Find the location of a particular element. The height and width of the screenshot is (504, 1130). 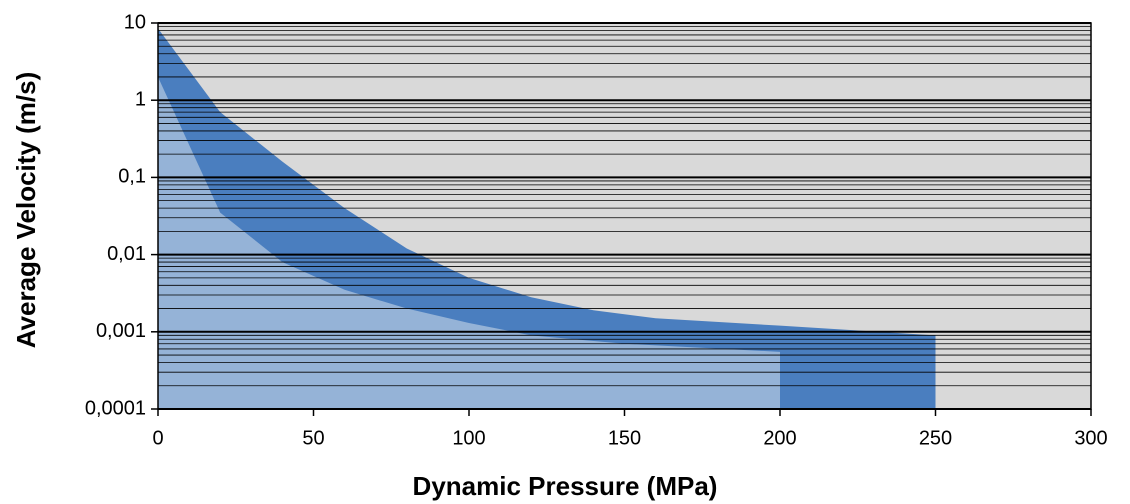

y-tick-label: 0,01 is located at coordinates (126, 254).